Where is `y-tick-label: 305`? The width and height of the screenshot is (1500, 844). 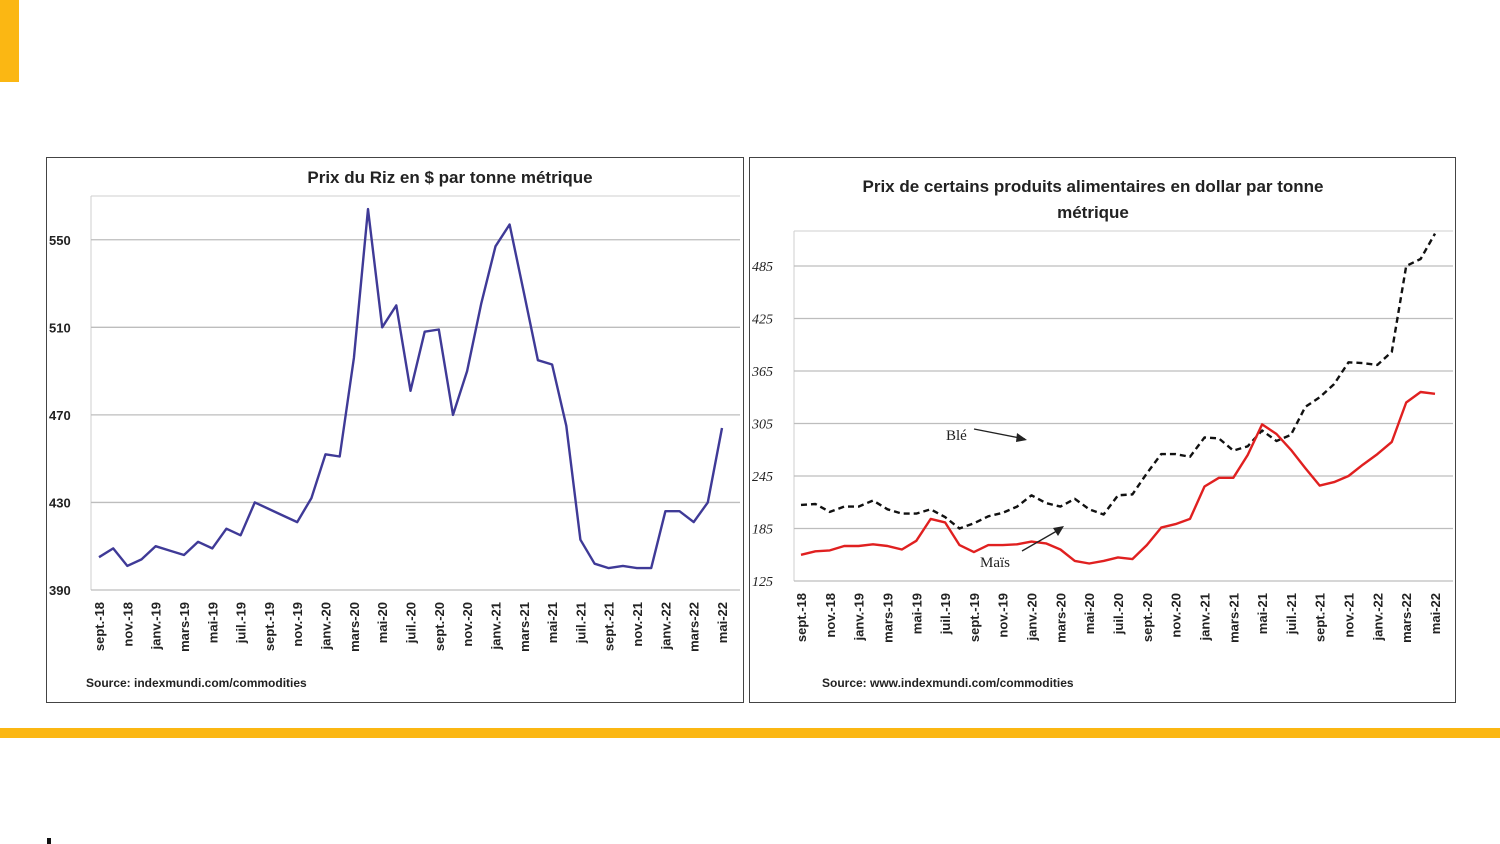 y-tick-label: 305 is located at coordinates (762, 425).